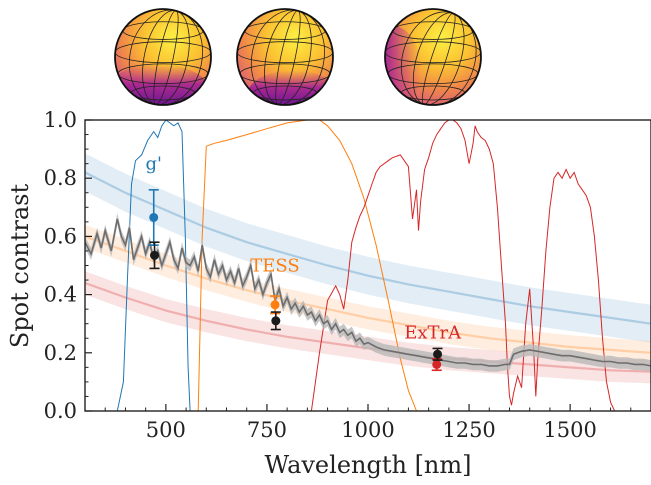  I want to click on y-tick-label-2: 0.4, so click(60, 295).